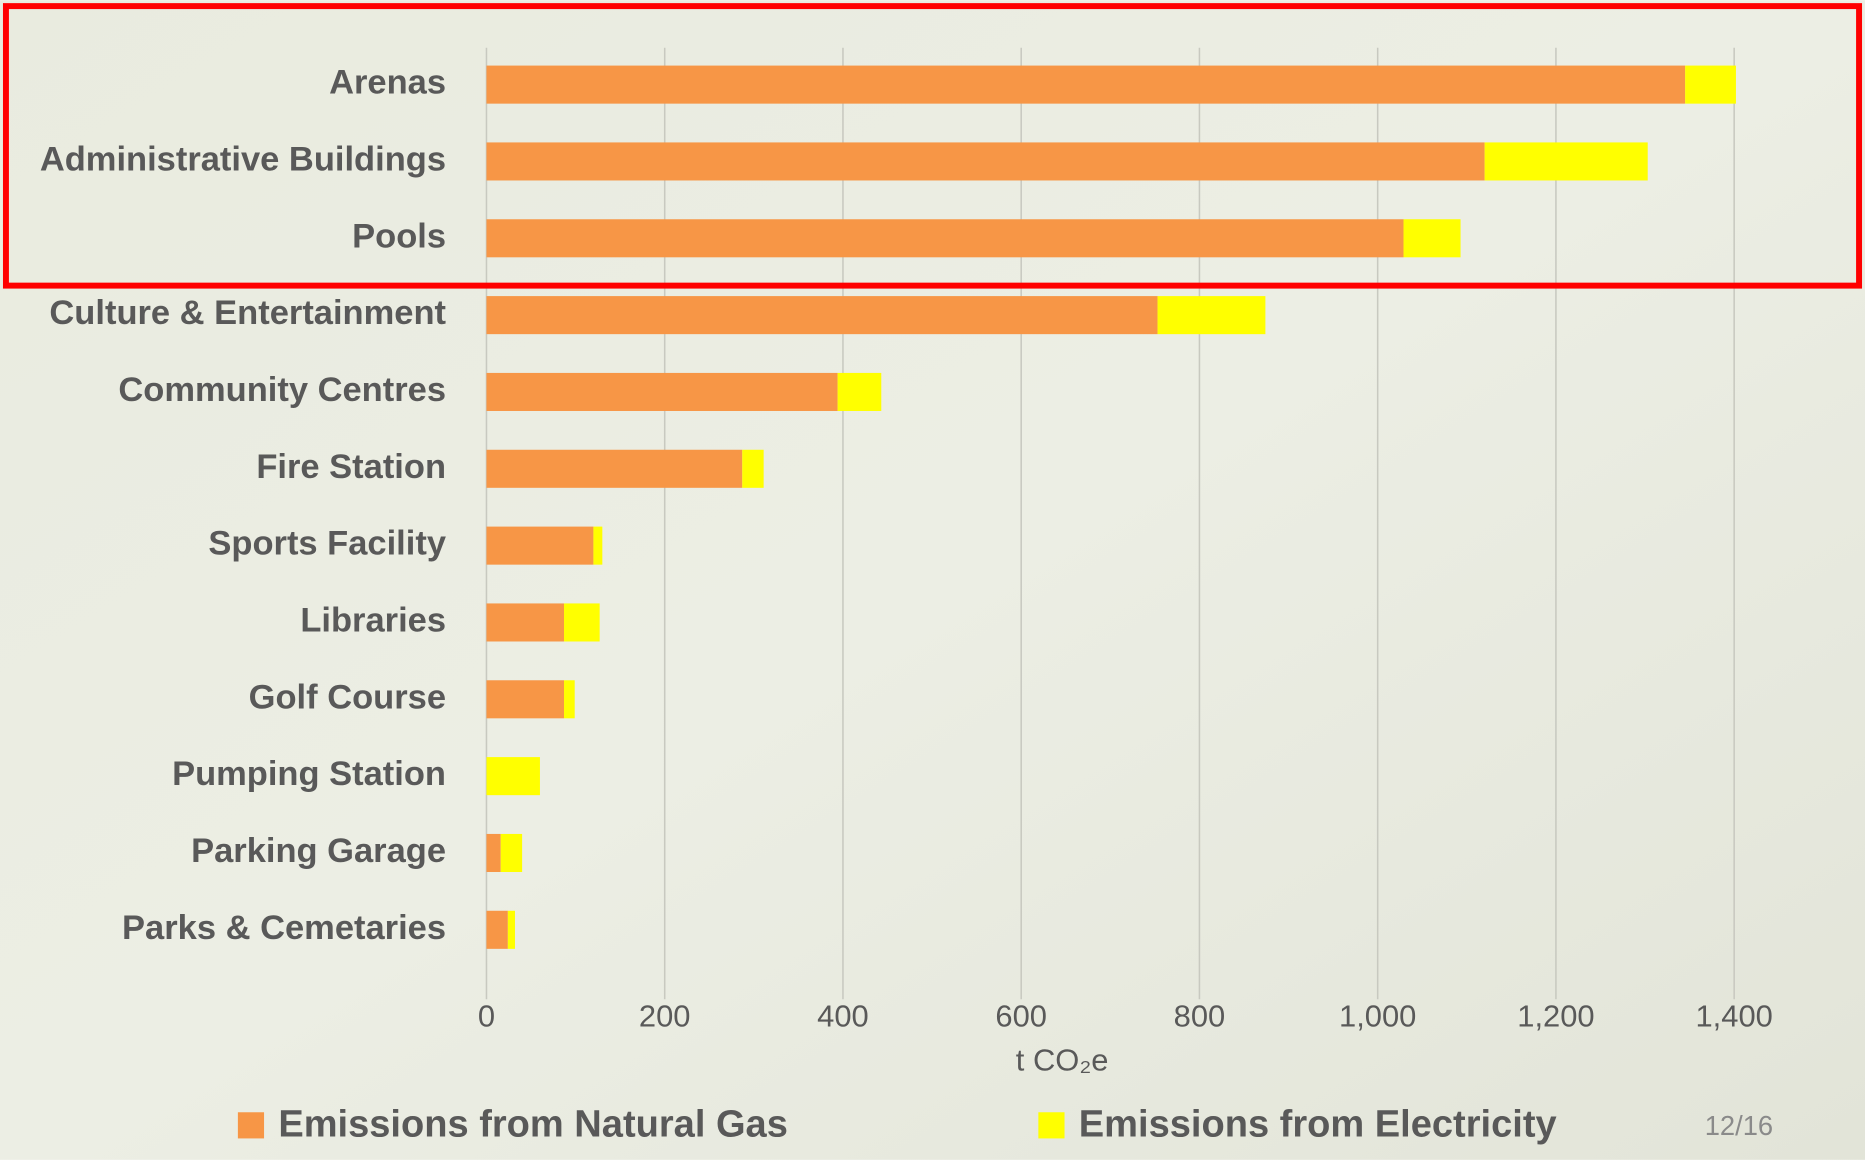  What do you see at coordinates (309, 774) in the screenshot?
I see `category-label: Pumping Station` at bounding box center [309, 774].